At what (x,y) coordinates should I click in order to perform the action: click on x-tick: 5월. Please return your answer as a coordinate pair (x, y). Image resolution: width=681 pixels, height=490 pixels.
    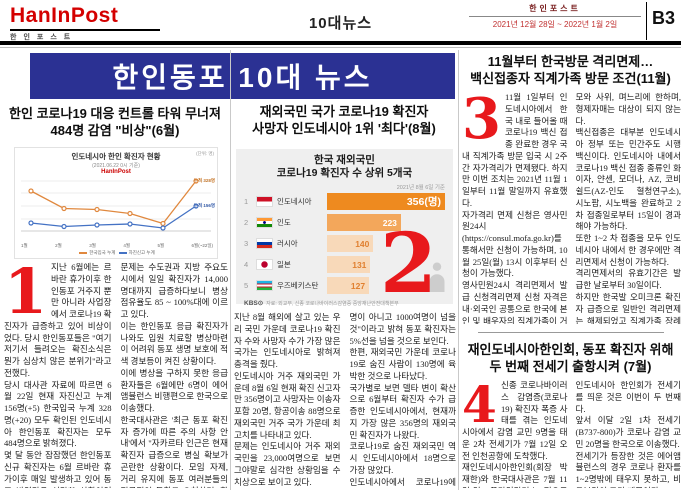
    Looking at the image, I should click on (161, 245).